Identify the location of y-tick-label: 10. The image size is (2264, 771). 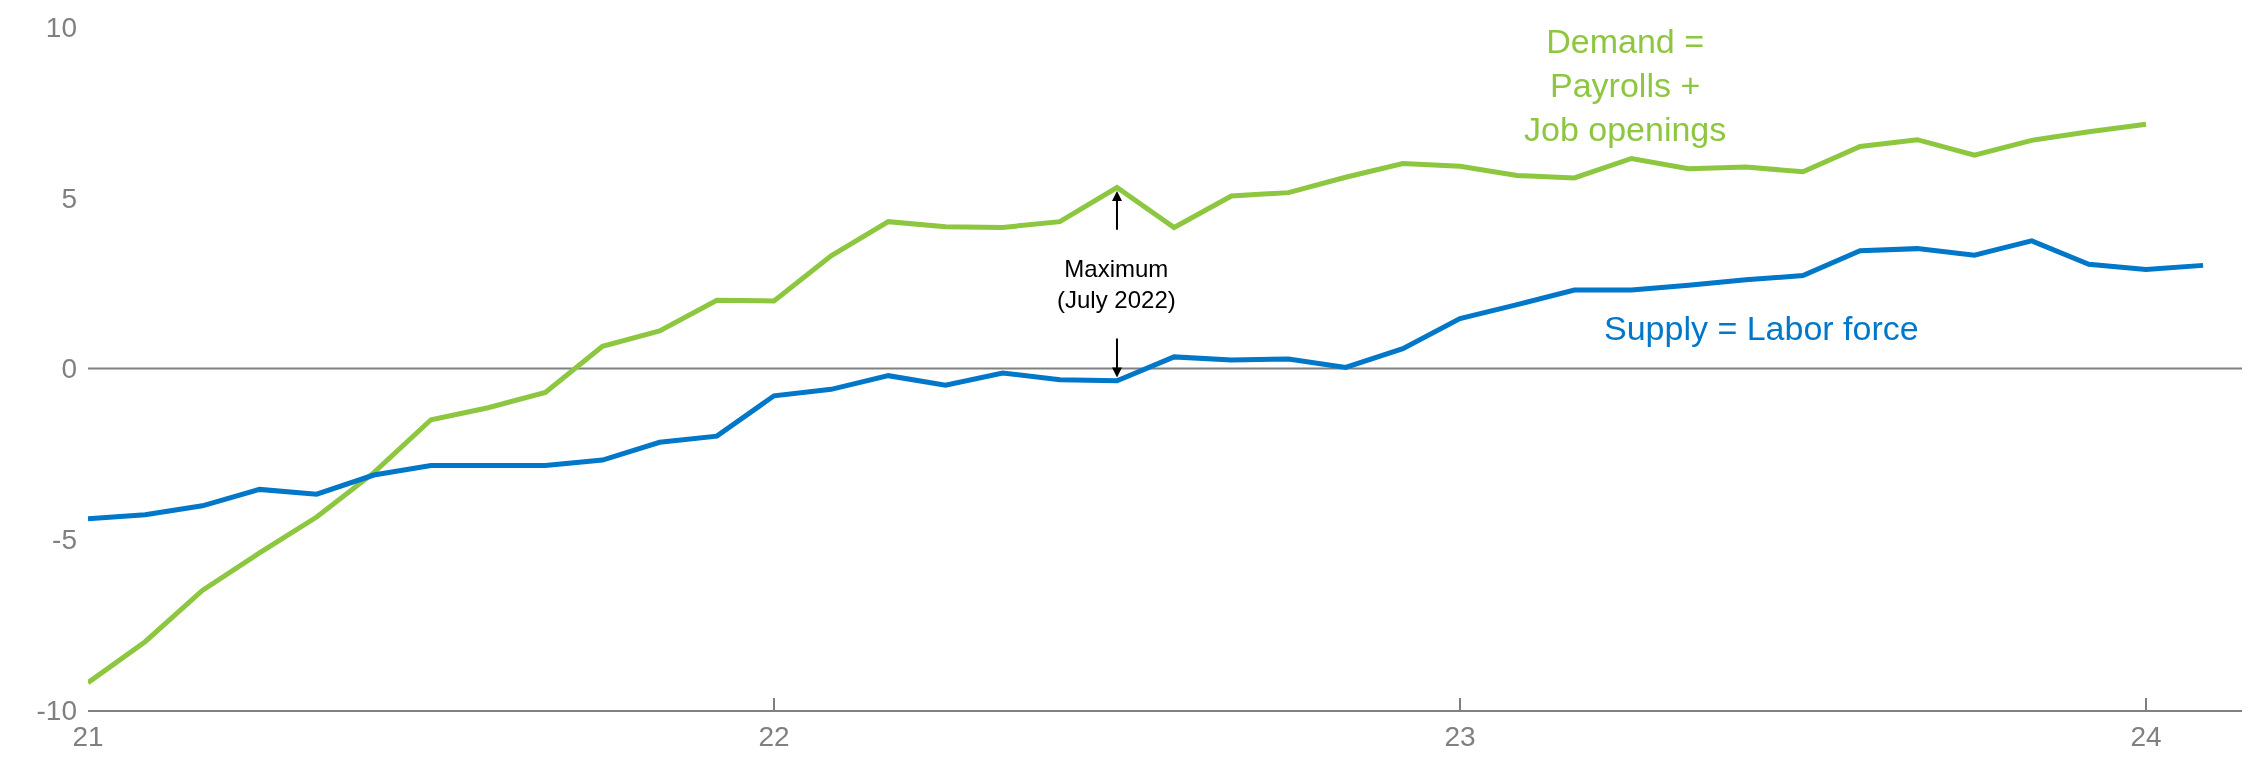
(61, 27).